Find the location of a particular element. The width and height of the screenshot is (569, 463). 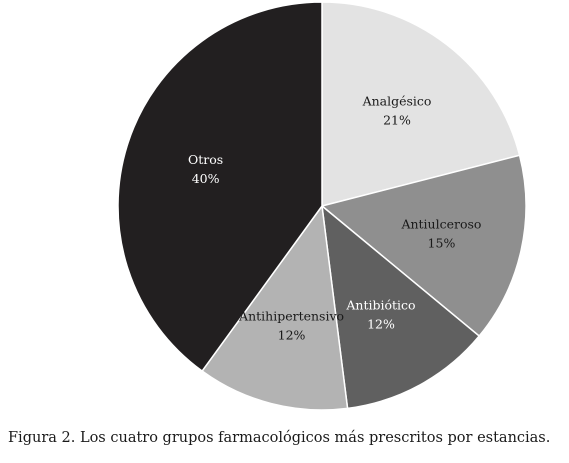

slice-value-label: 40% is located at coordinates (206, 178).